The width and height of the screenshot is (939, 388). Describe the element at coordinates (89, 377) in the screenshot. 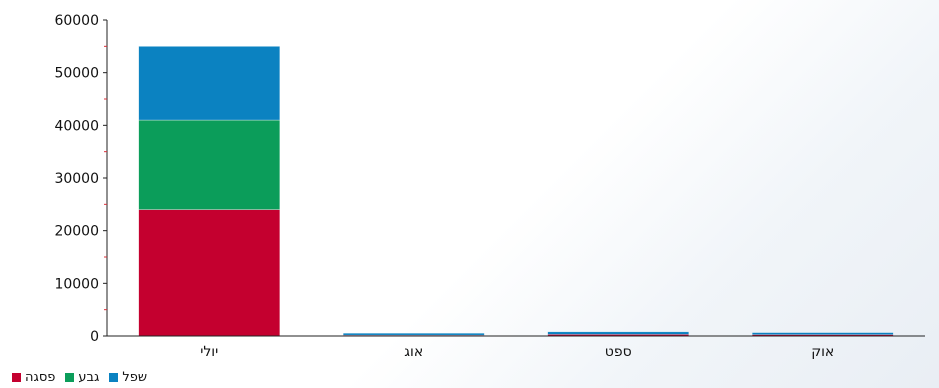

I see `legend-label: גבע` at that location.